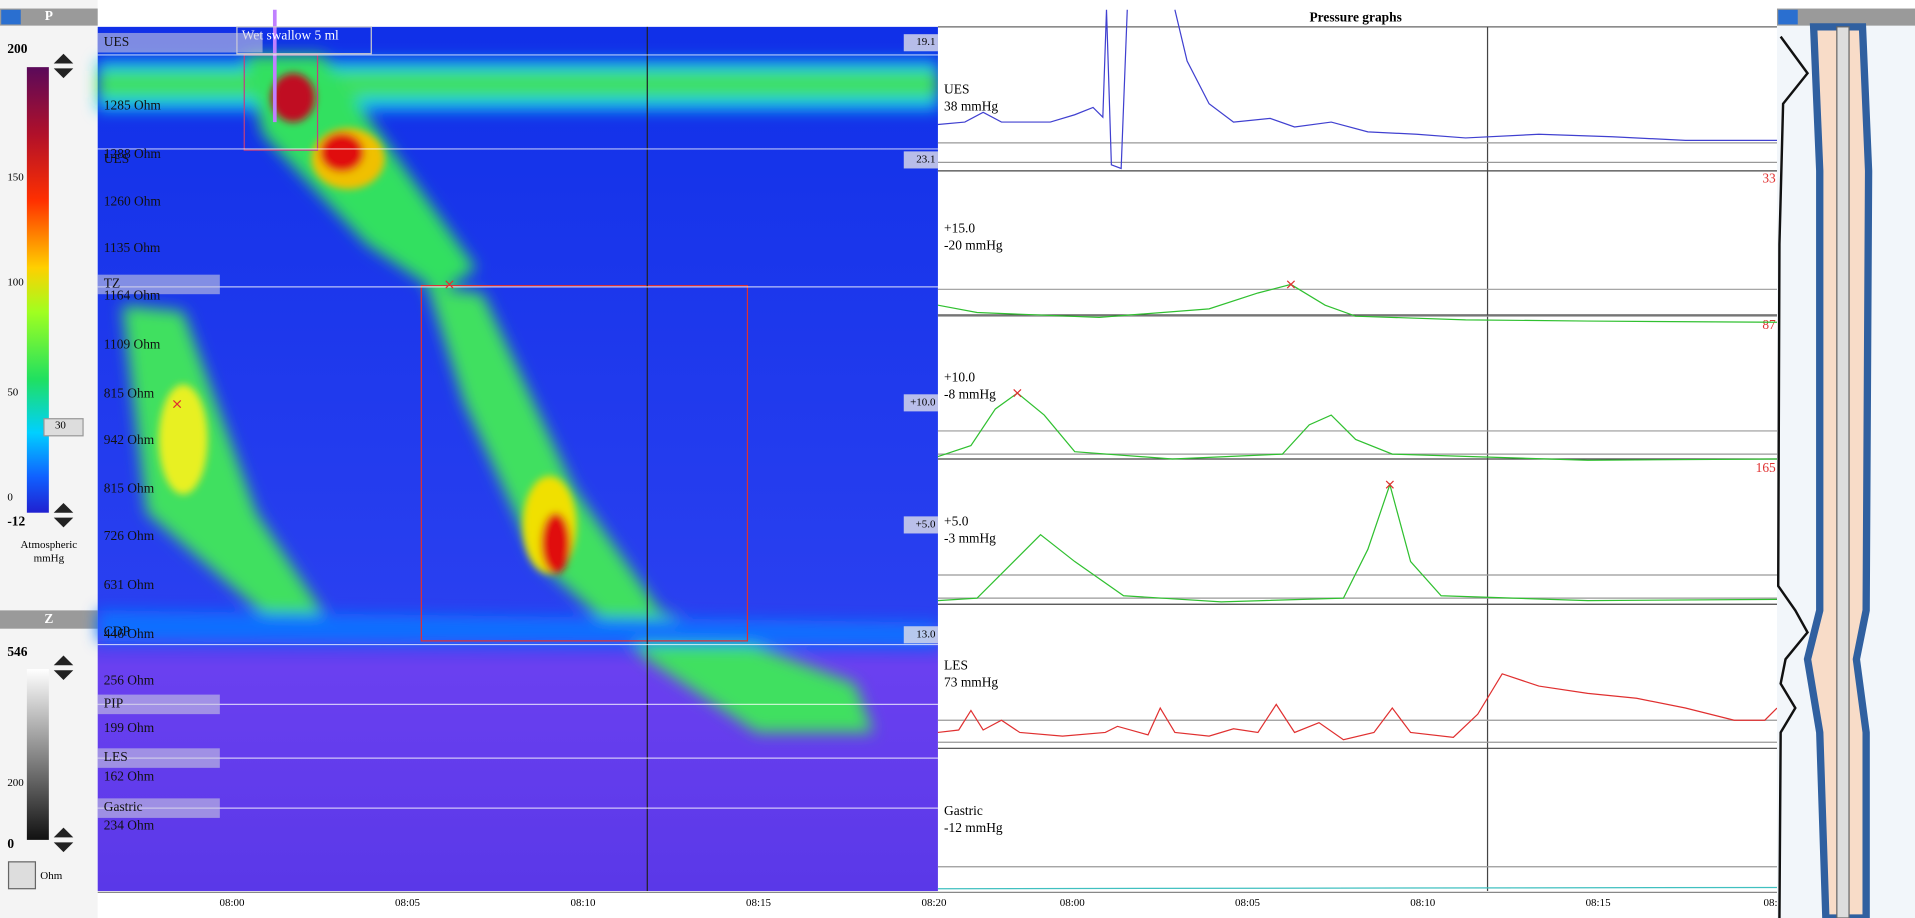  What do you see at coordinates (959, 228) in the screenshot?
I see `trace-name: +15.0` at bounding box center [959, 228].